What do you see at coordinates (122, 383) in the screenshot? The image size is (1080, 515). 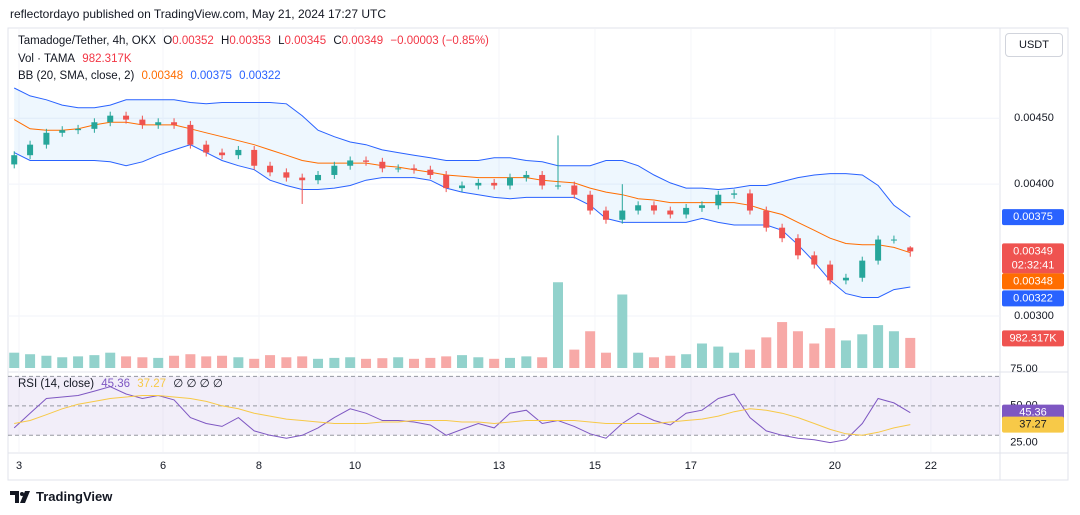 I see `rsi-legend: RSI (14, close) 45.36 37.27 ∅ ∅ ∅ ∅` at bounding box center [122, 383].